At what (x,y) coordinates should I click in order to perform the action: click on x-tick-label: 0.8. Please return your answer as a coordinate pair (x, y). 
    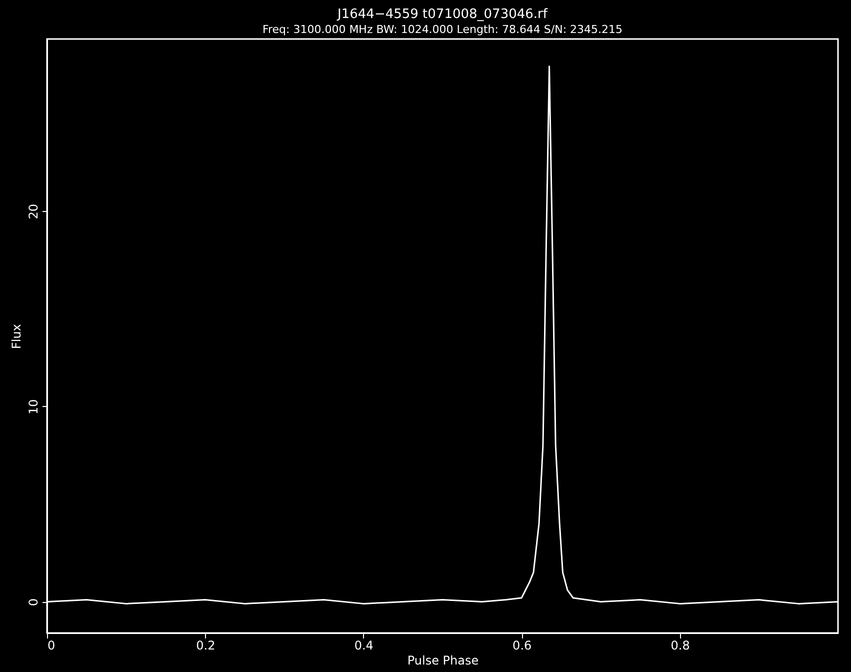
    Looking at the image, I should click on (680, 645).